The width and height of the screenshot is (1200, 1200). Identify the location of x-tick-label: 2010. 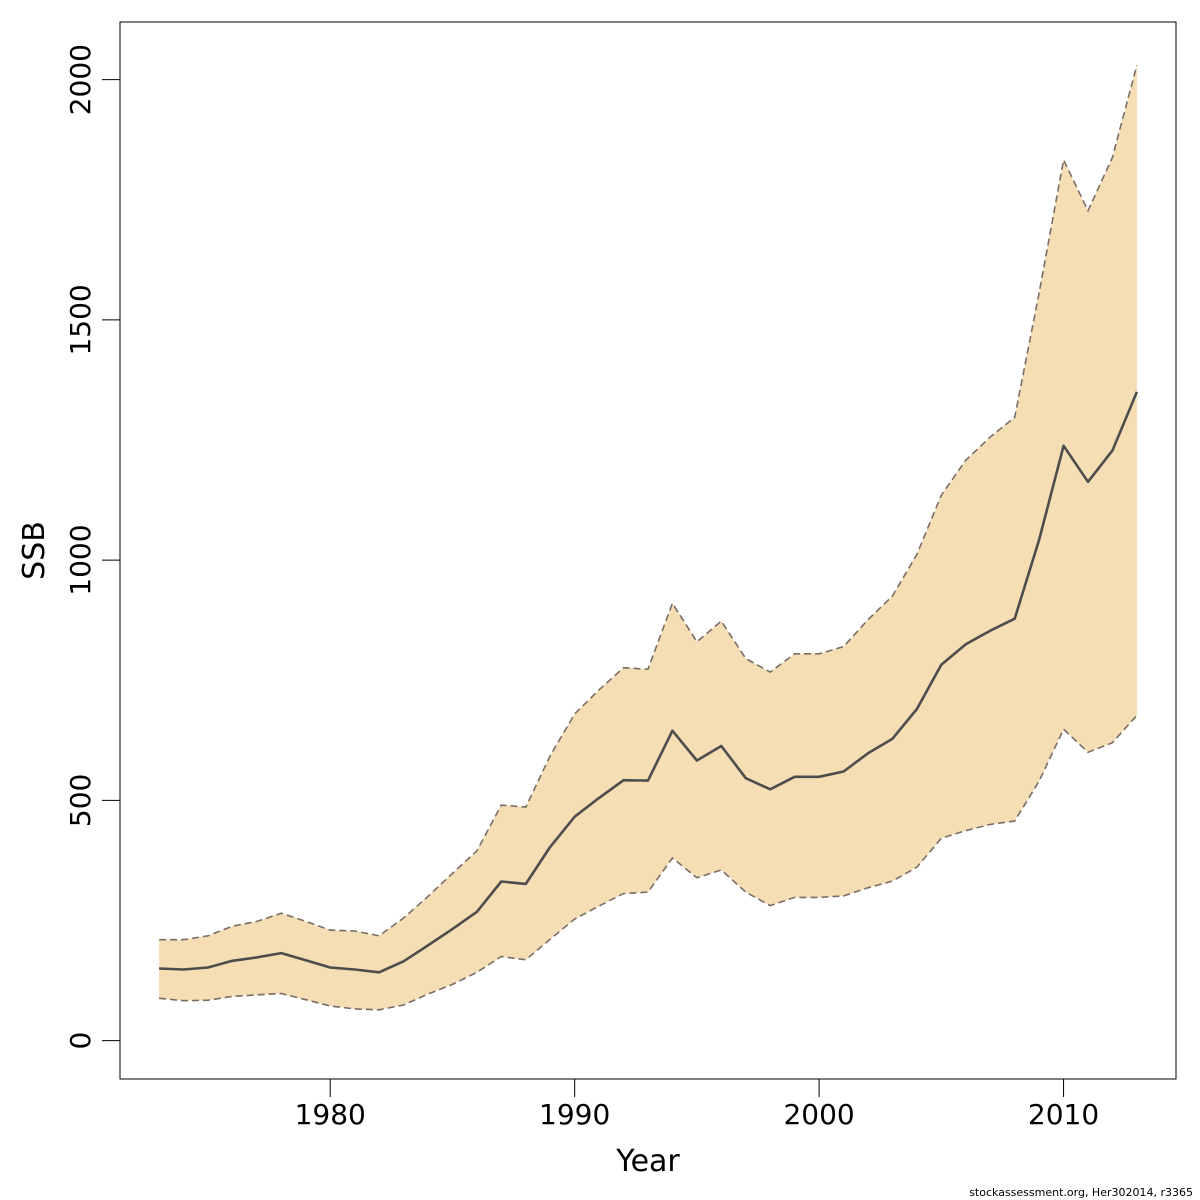
(1063, 1114).